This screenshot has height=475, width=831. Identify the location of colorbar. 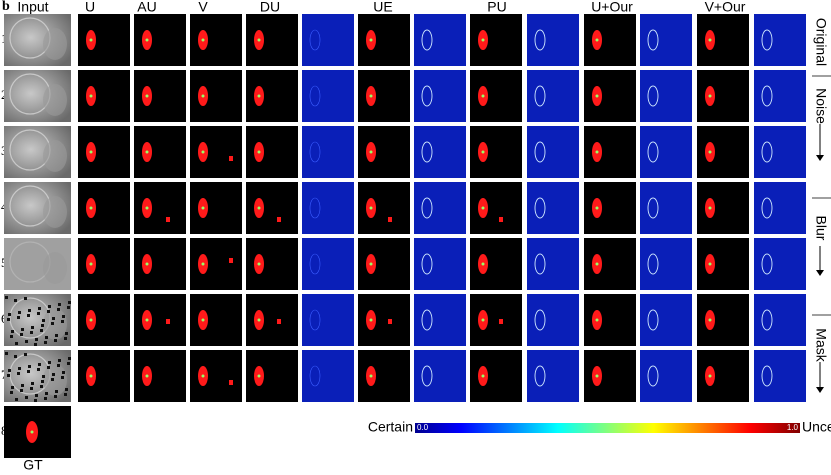
(607, 428).